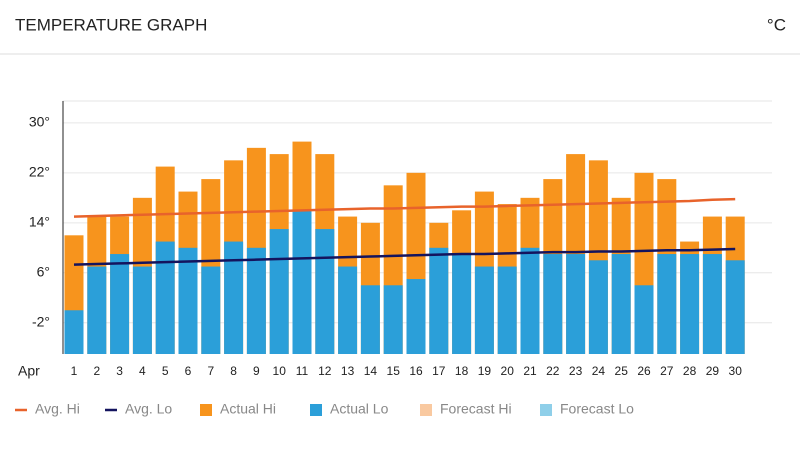  Describe the element at coordinates (348, 371) in the screenshot. I see `x-tick-label: 13` at that location.